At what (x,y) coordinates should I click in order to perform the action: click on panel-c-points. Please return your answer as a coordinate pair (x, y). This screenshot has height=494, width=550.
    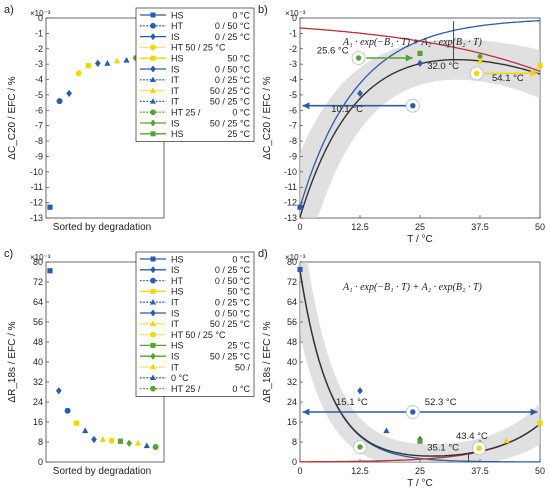
    Looking at the image, I should click on (103, 359).